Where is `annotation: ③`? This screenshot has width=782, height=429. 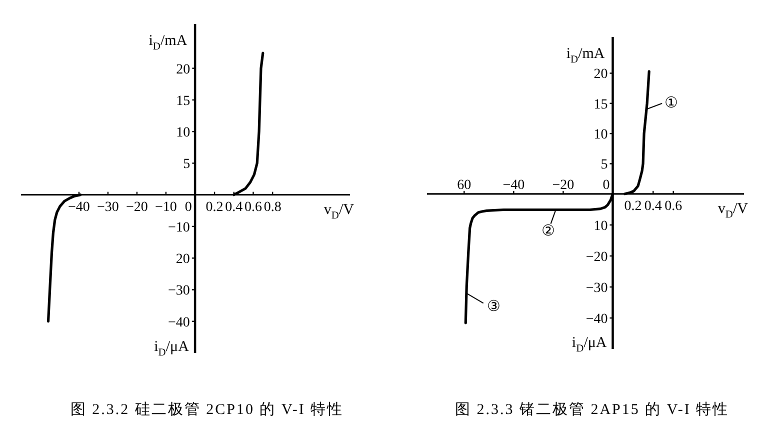
annotation: ③ is located at coordinates (493, 307).